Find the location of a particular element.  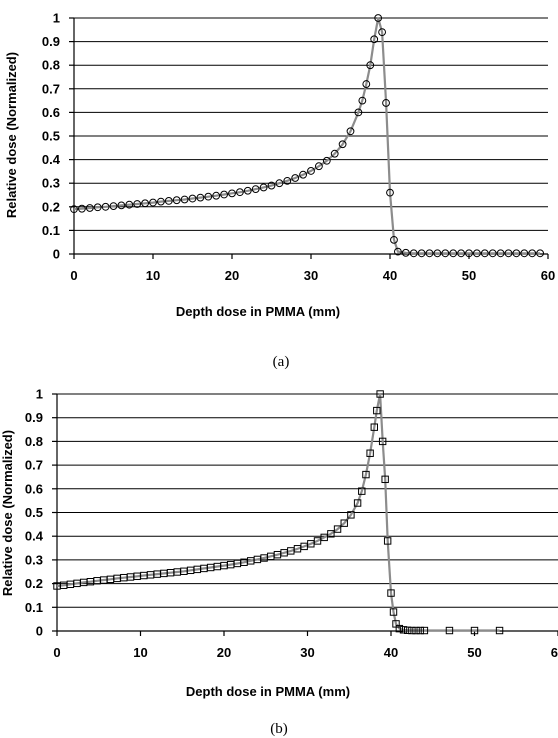

chart-b-y-tick-label: 0.1 is located at coordinates (34, 607).